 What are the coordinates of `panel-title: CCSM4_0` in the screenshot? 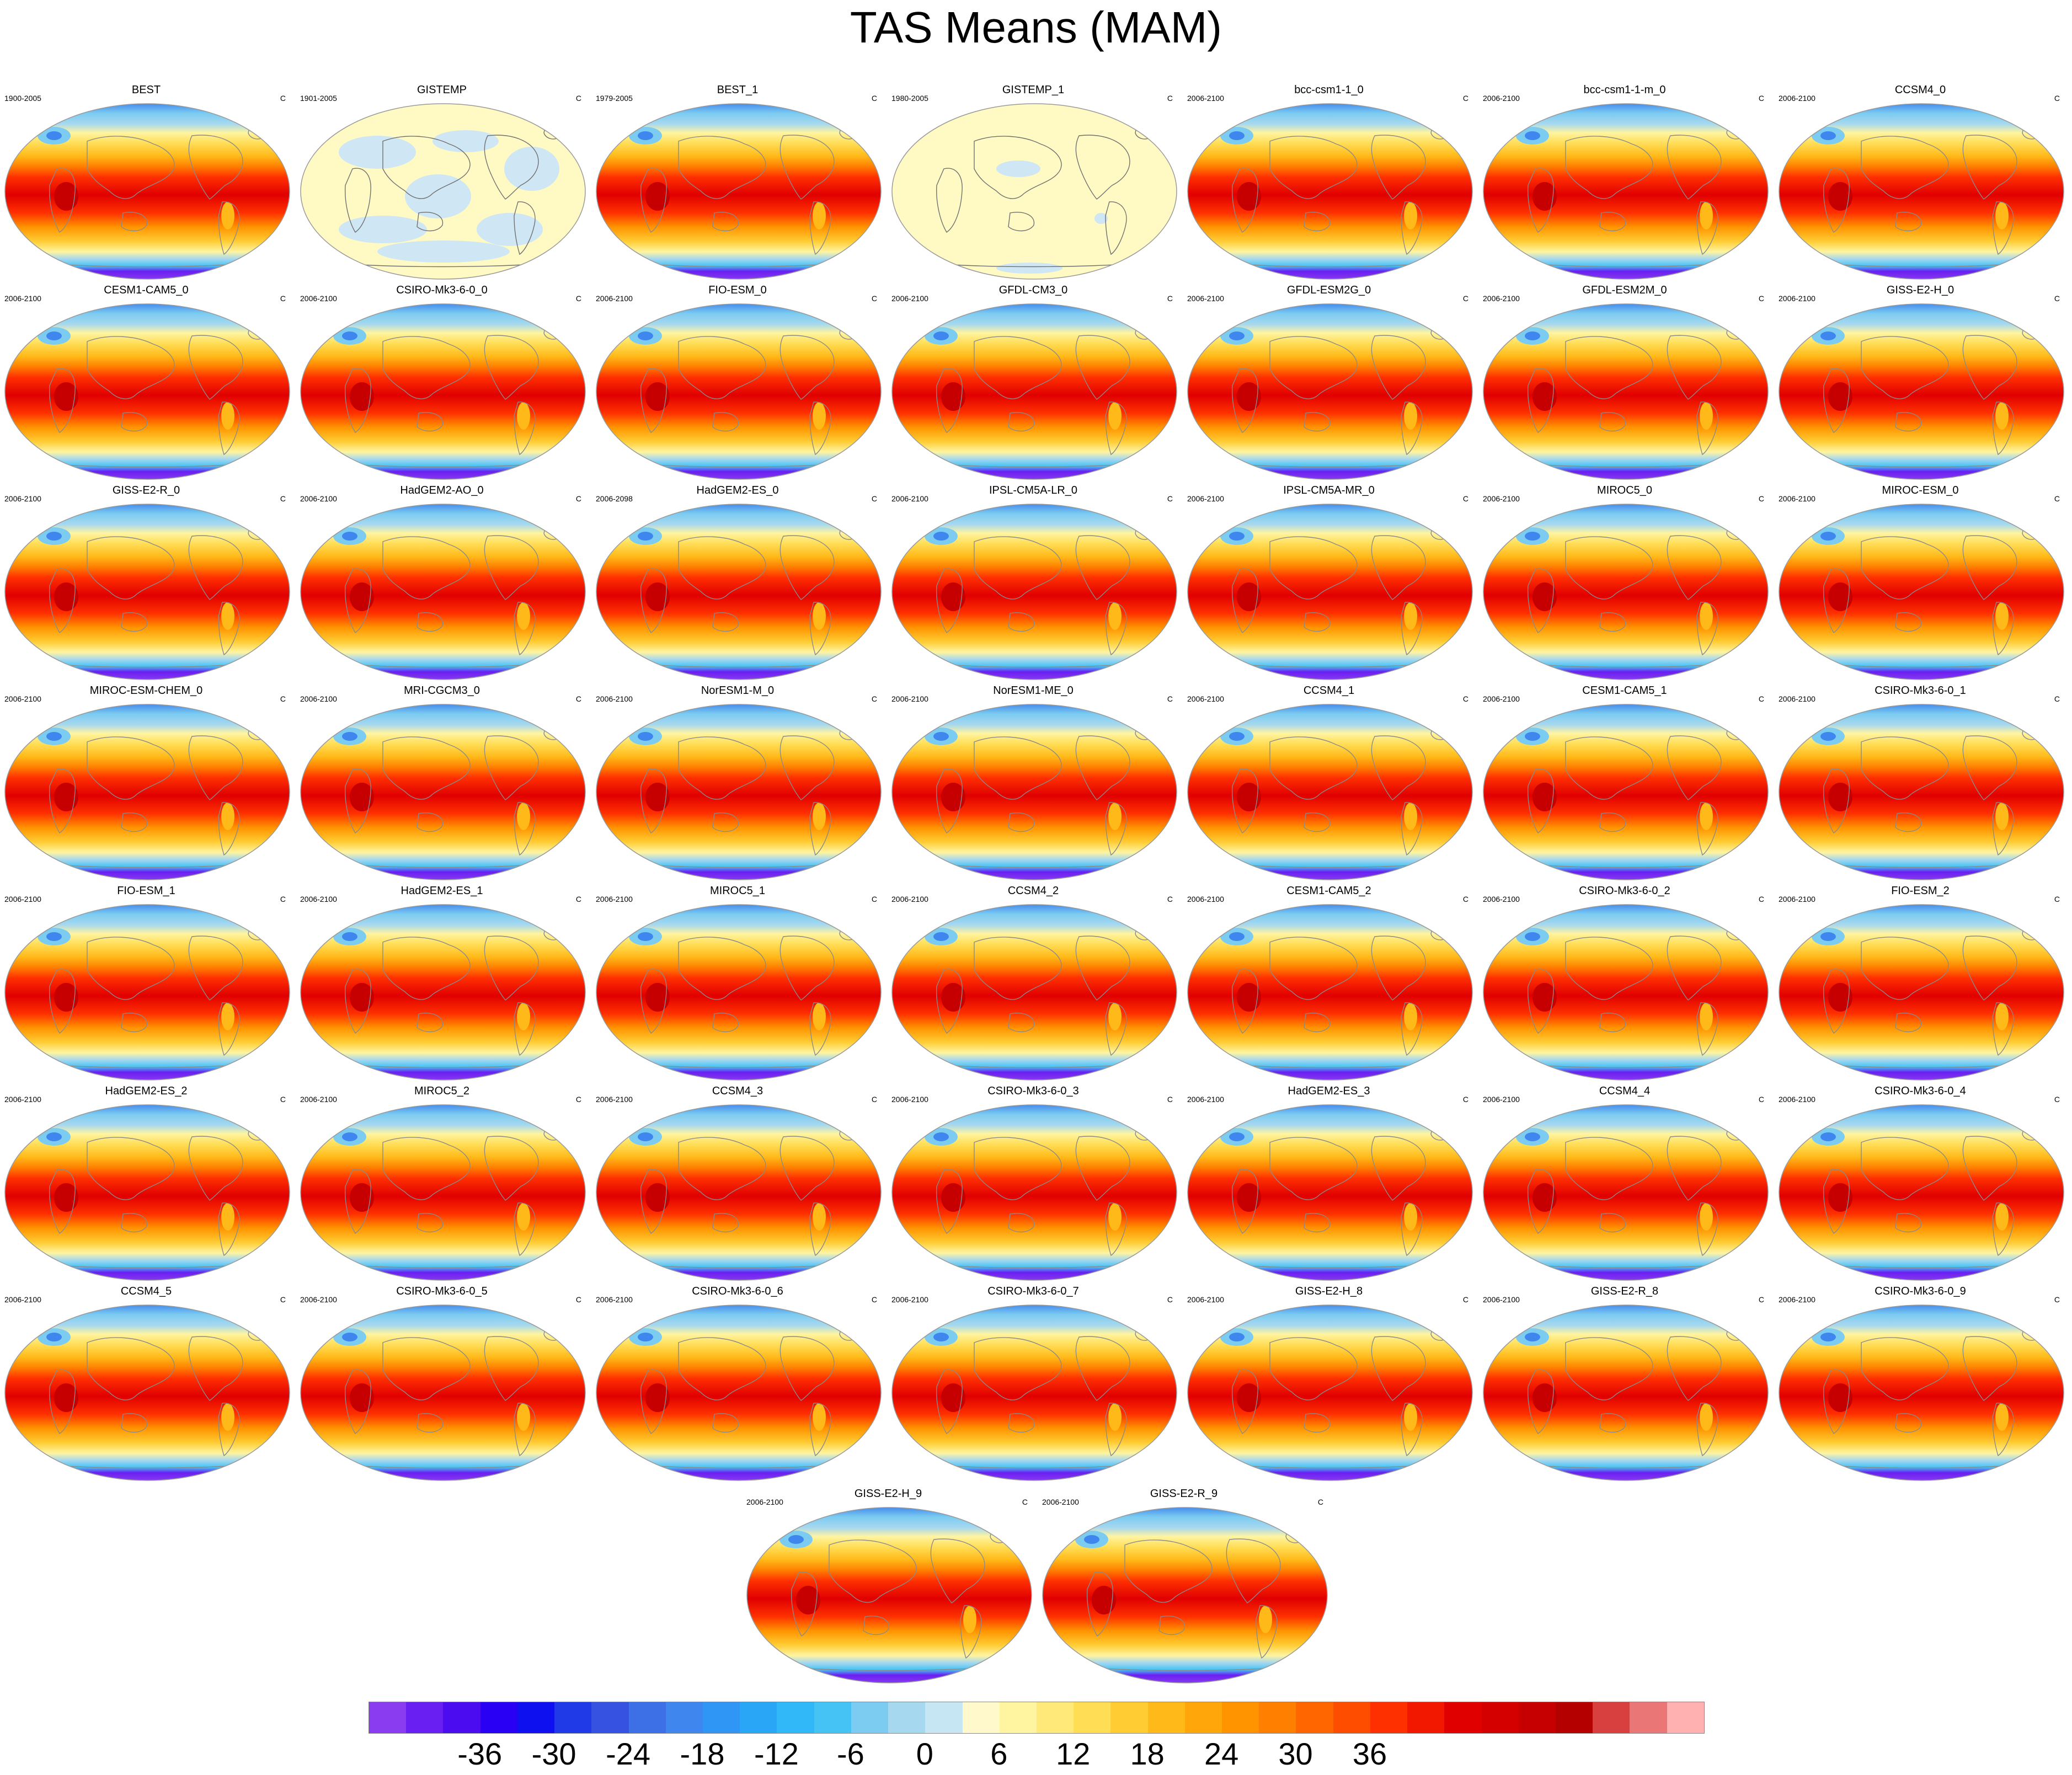 It's located at (1920, 90).